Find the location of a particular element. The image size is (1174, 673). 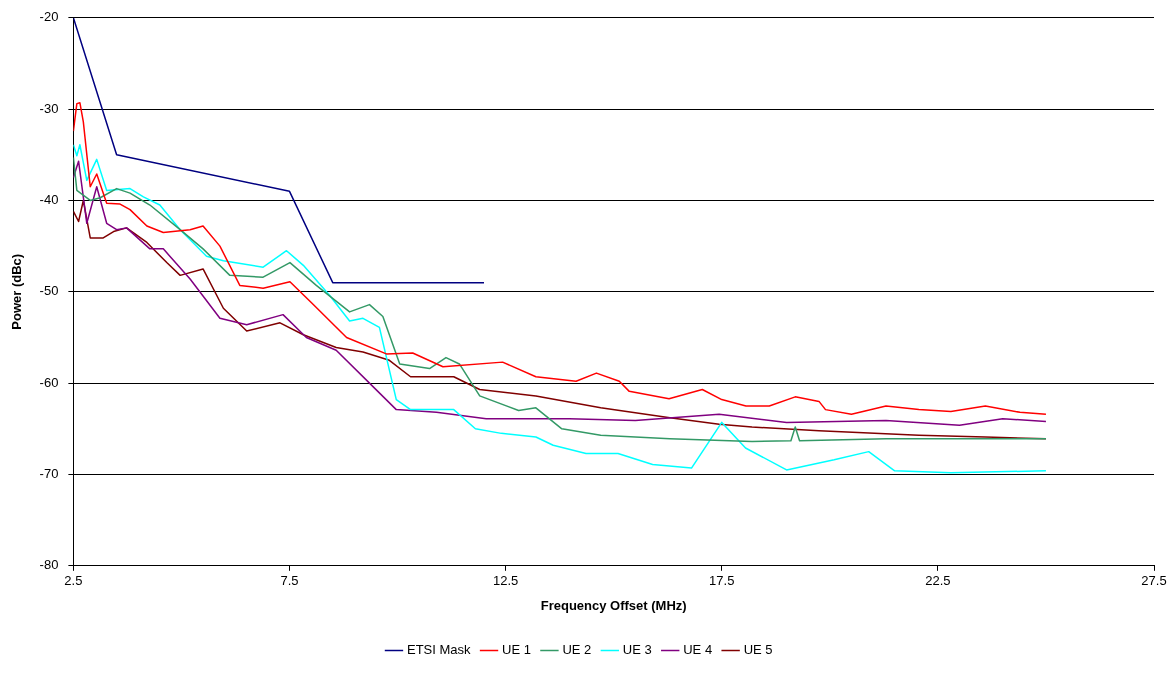

y-tick-label: -70 is located at coordinates (49, 474).